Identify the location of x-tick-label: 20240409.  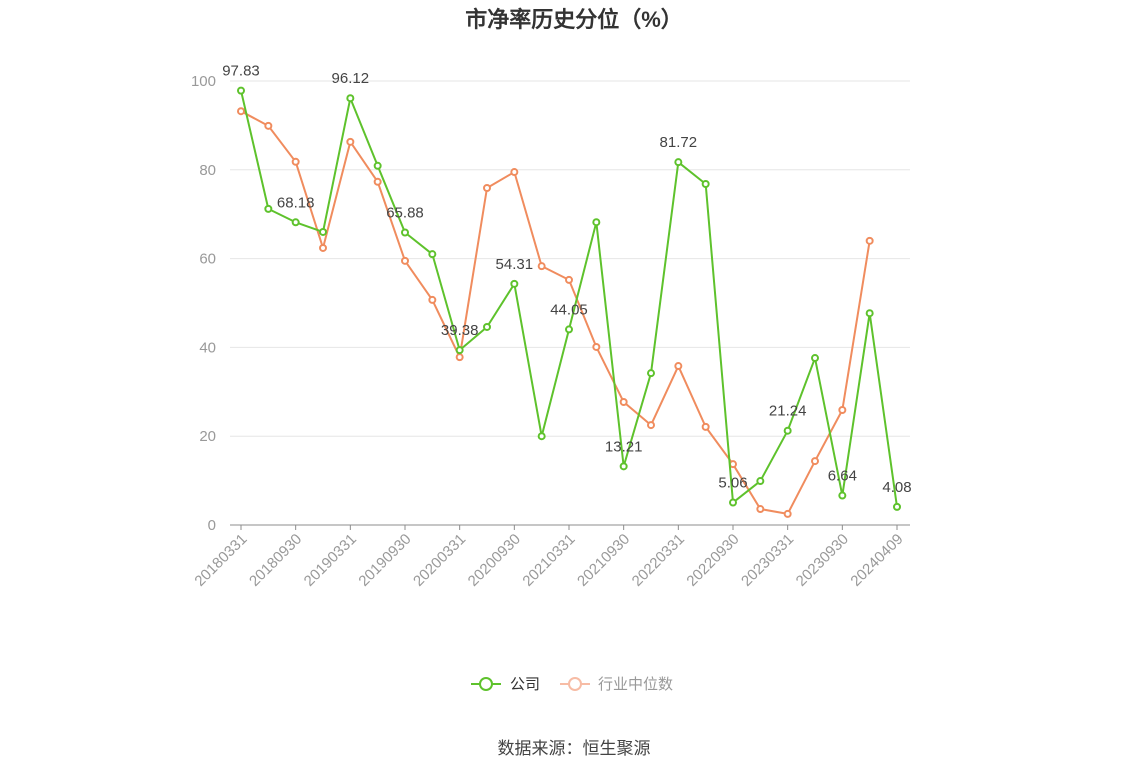
(876, 560).